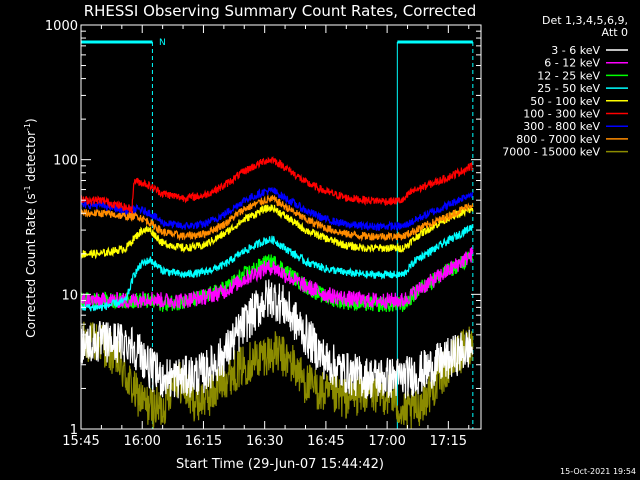 The height and width of the screenshot is (480, 640). I want to click on timestamp: 15-Oct-2021 19:54, so click(598, 471).